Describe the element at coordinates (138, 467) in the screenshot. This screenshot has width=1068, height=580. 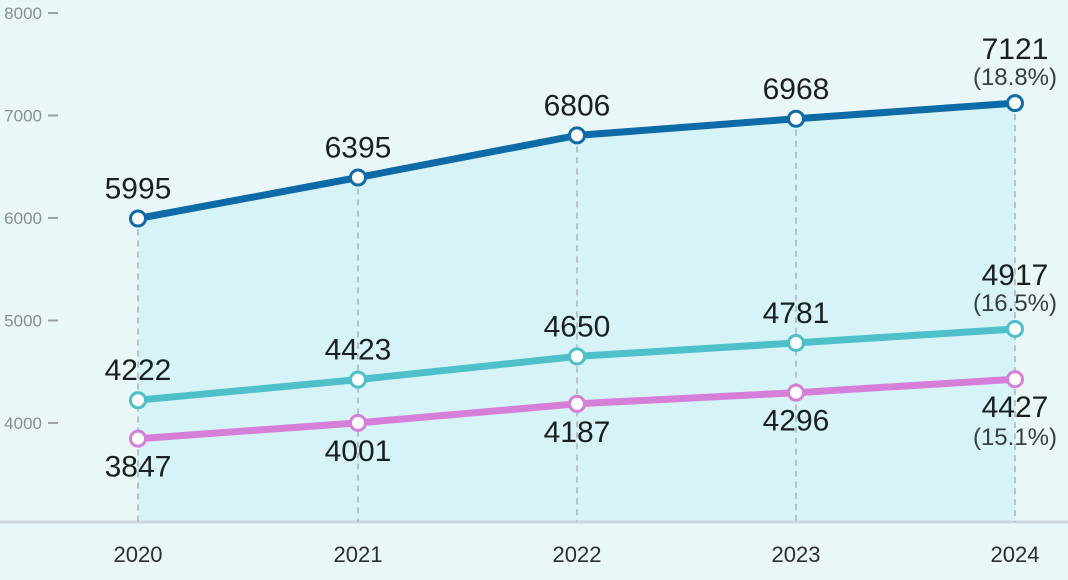
I see `data-label: 3847` at that location.